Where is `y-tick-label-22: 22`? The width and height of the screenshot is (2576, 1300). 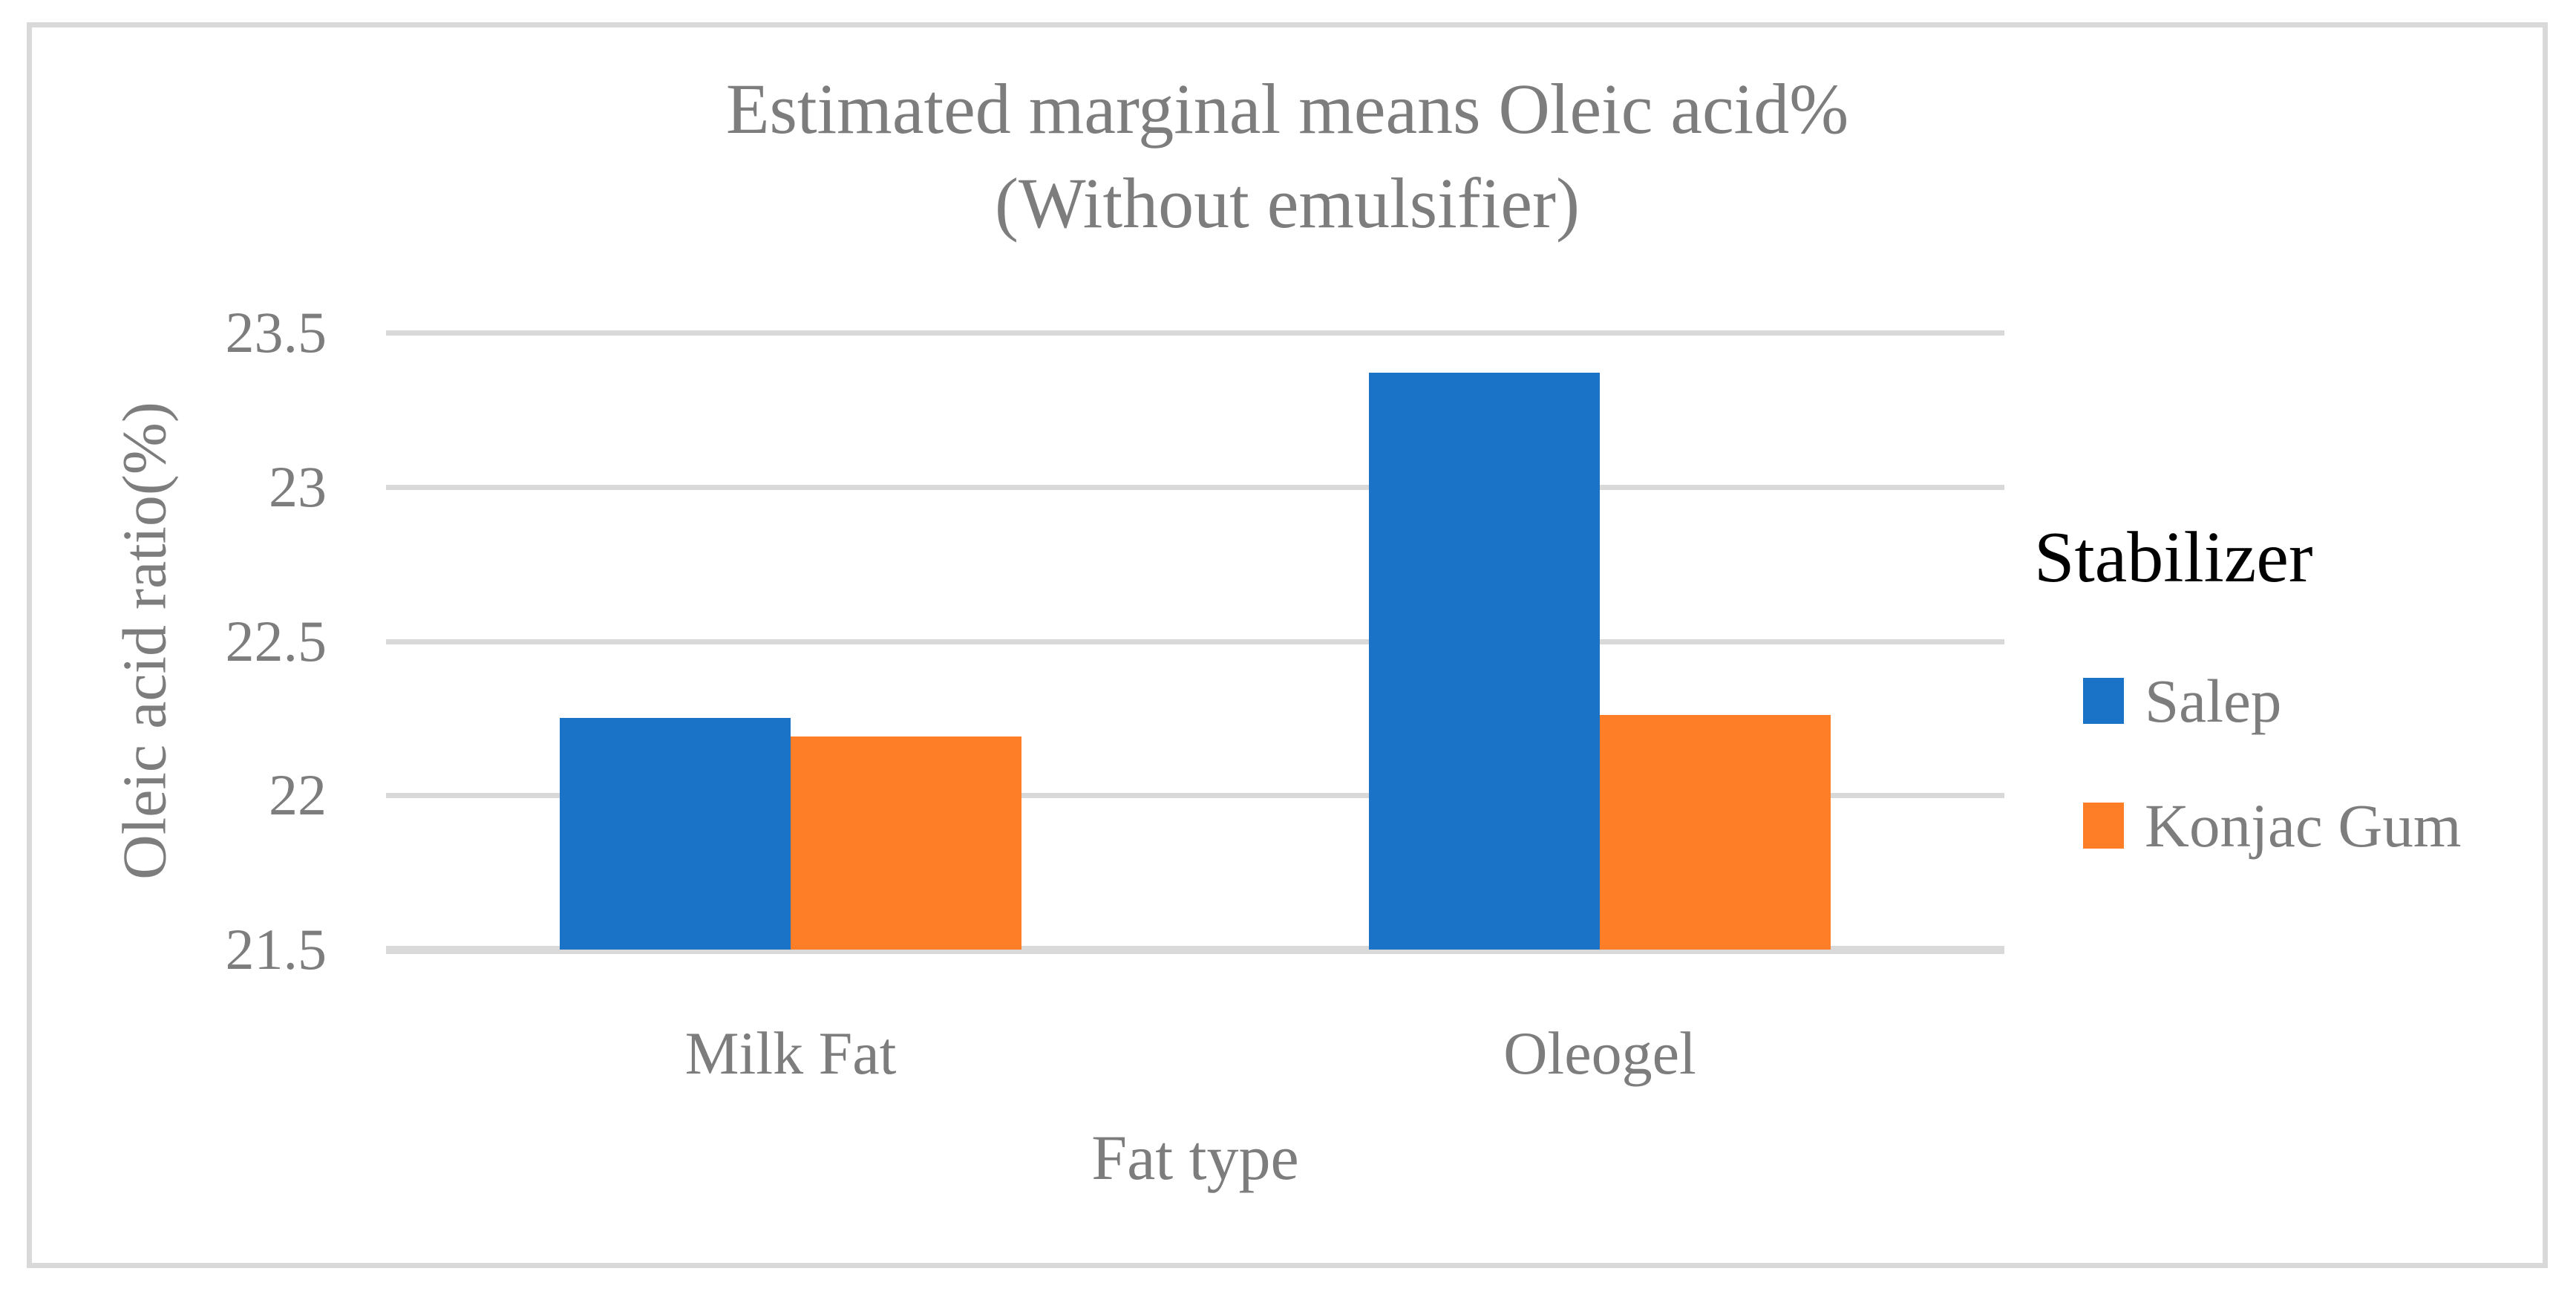
y-tick-label-22: 22 is located at coordinates (298, 795).